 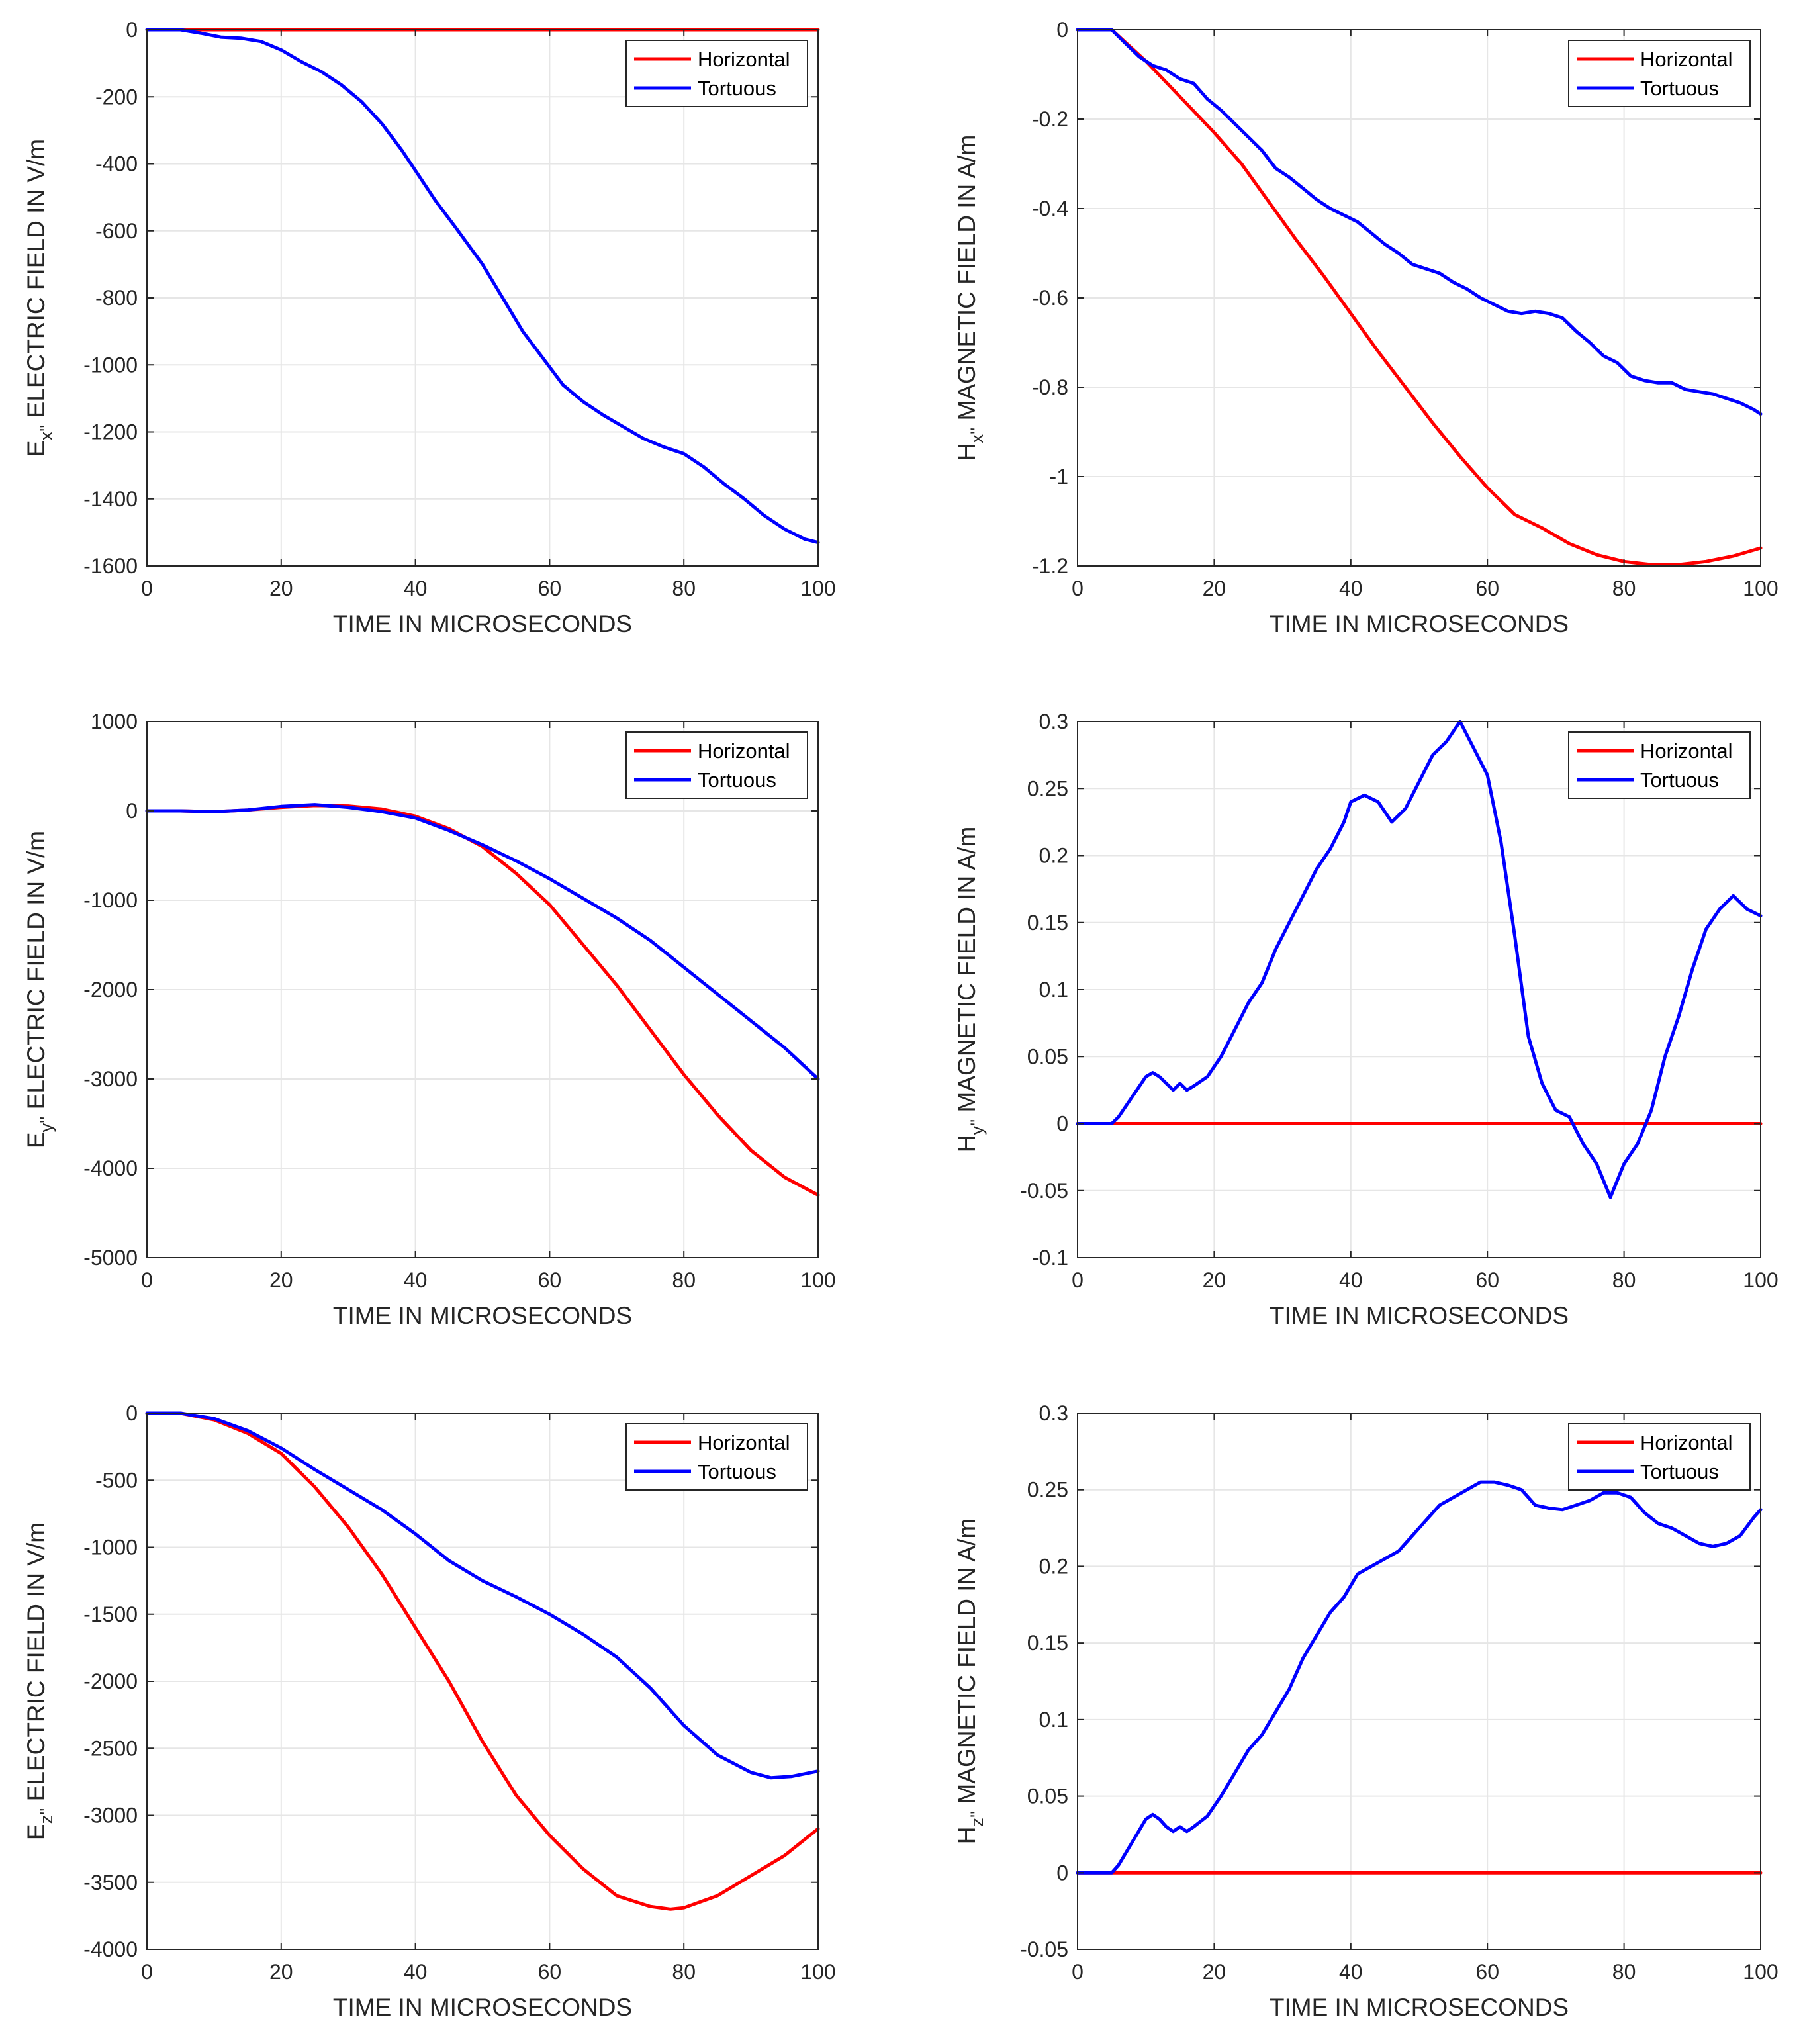 What do you see at coordinates (116, 298) in the screenshot?
I see `y-tick-label: -800` at bounding box center [116, 298].